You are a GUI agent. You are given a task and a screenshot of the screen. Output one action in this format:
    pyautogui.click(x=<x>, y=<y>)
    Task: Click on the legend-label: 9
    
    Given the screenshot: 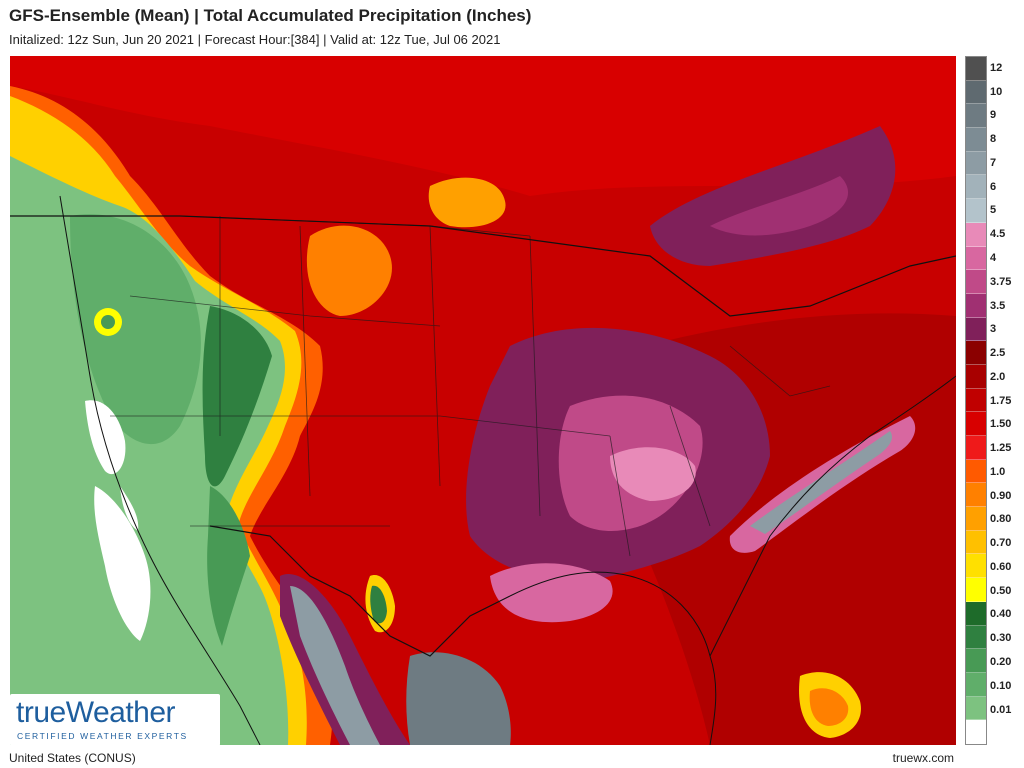 What is the action you would take?
    pyautogui.click(x=993, y=115)
    